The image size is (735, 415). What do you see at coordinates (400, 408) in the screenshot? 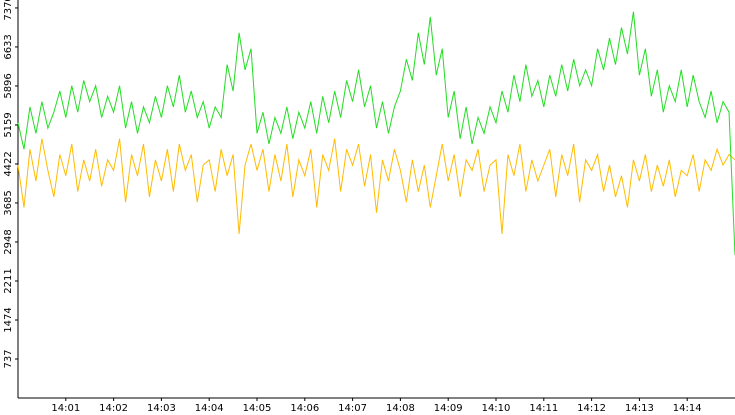
I see `x-tick-label: 14:08` at bounding box center [400, 408].